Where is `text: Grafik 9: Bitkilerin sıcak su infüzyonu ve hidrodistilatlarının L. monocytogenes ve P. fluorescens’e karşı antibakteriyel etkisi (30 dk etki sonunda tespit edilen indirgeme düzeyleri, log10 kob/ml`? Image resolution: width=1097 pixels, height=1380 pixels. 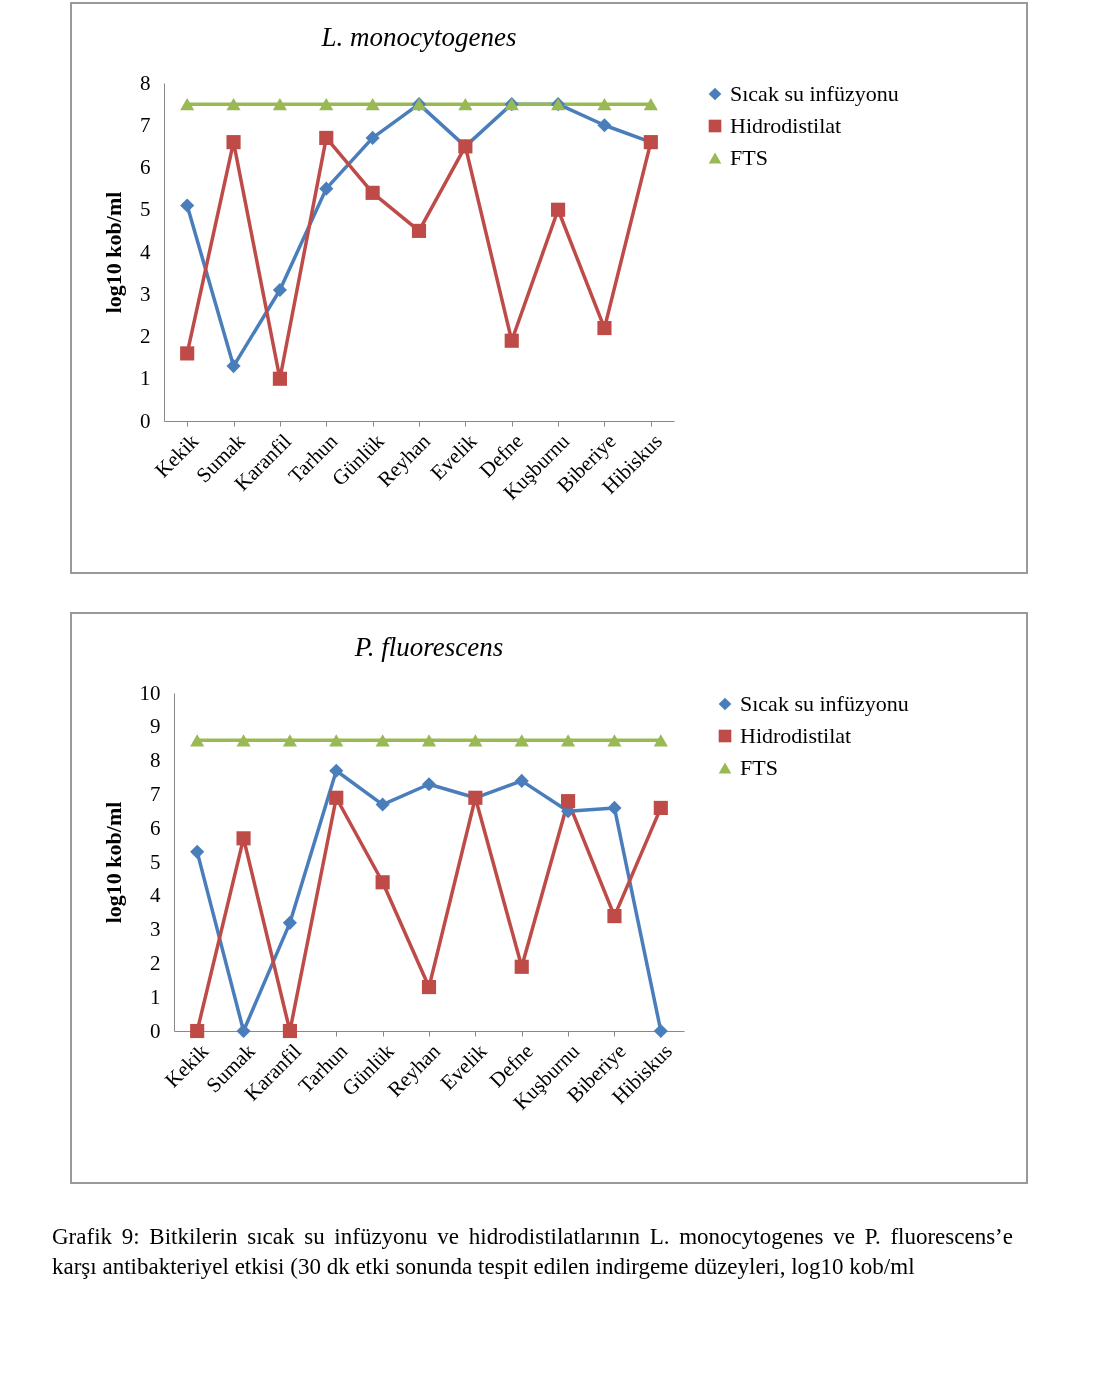 text: Grafik 9: Bitkilerin sıcak su infüzyonu ve hidrodistilatlarının L. monocytogenes ve P. fluorescens’e karşı antibakteriyel etkisi (30 dk etki sonunda tespit edilen indirgeme düzeyleri, log10 kob/ml is located at coordinates (532, 1252).